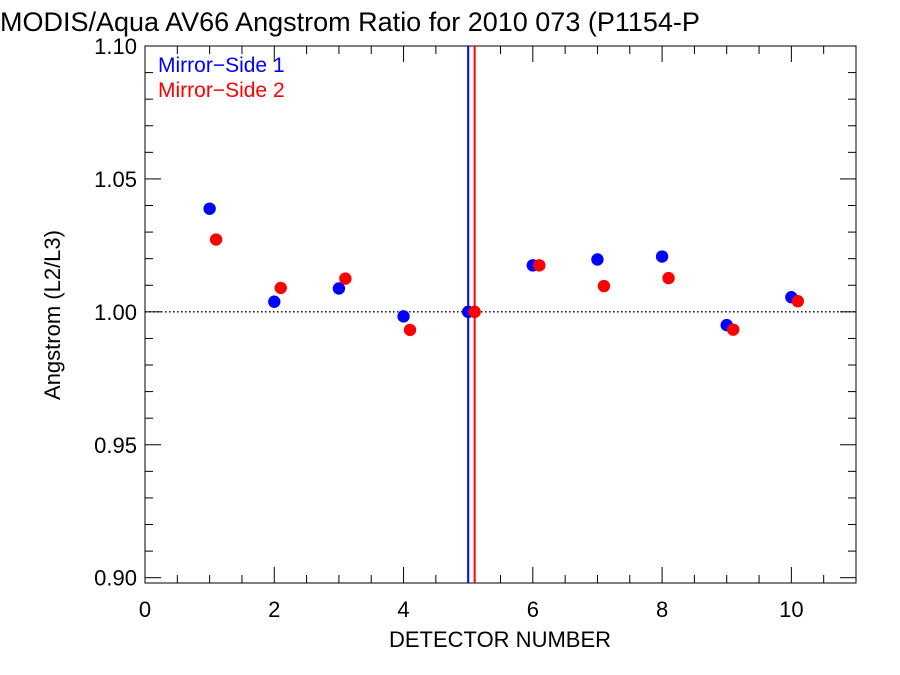 The height and width of the screenshot is (675, 900). Describe the element at coordinates (403, 609) in the screenshot. I see `x-tick-label: 4` at that location.